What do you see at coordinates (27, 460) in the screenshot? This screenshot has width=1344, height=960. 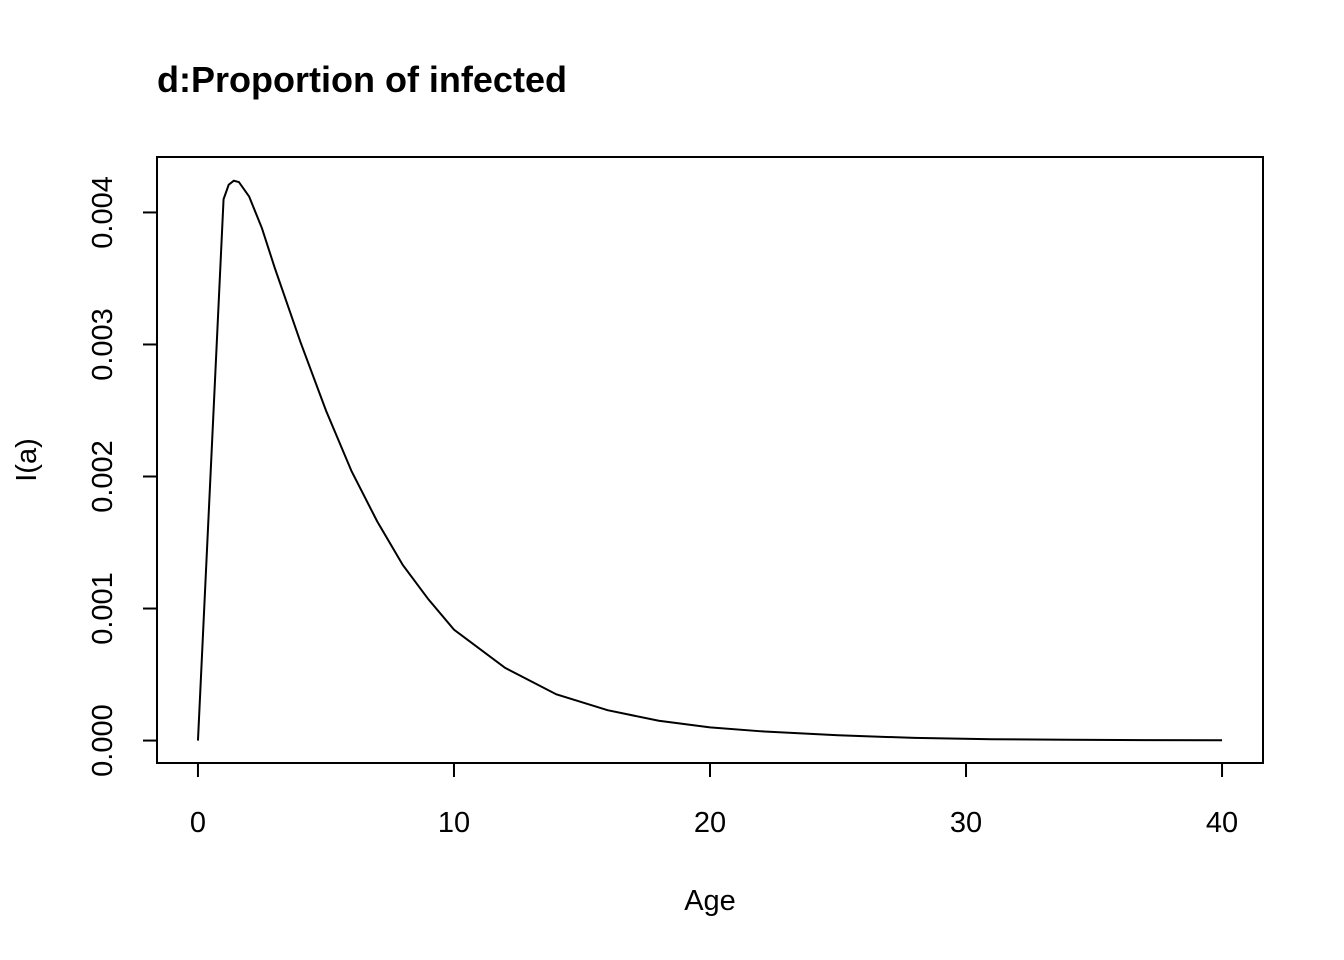 I see `y-axis-label: I(a)` at bounding box center [27, 460].